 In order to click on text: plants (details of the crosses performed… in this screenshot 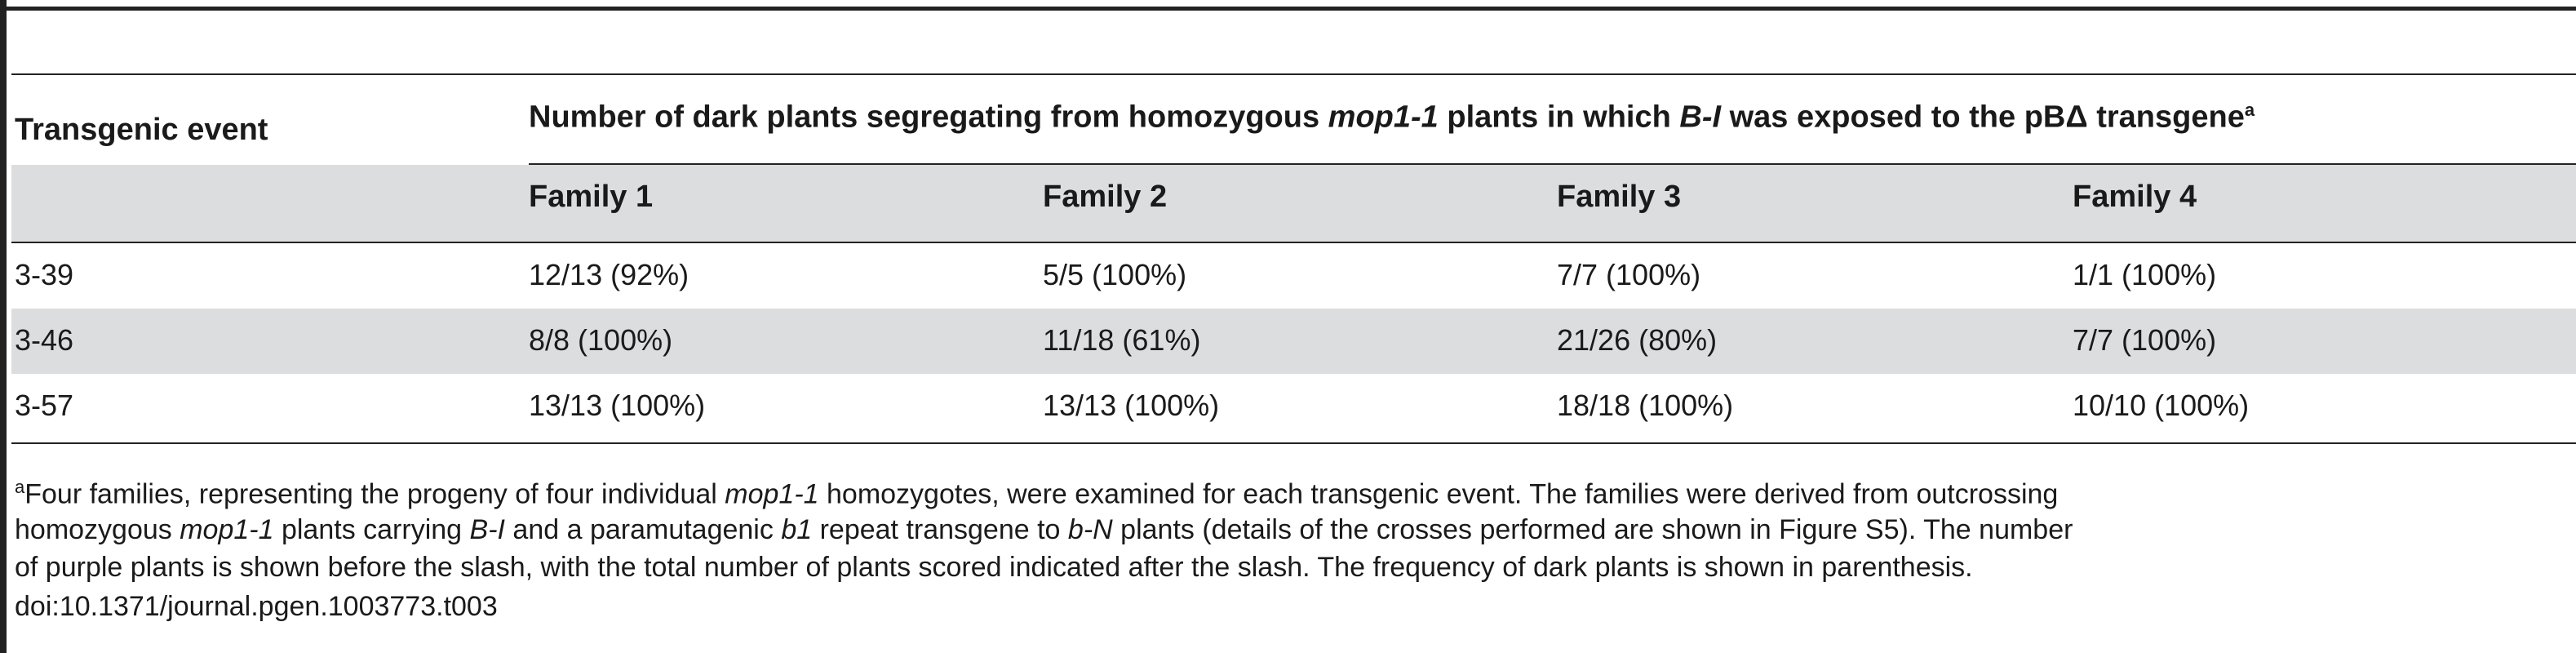, I will do `click(1592, 529)`.